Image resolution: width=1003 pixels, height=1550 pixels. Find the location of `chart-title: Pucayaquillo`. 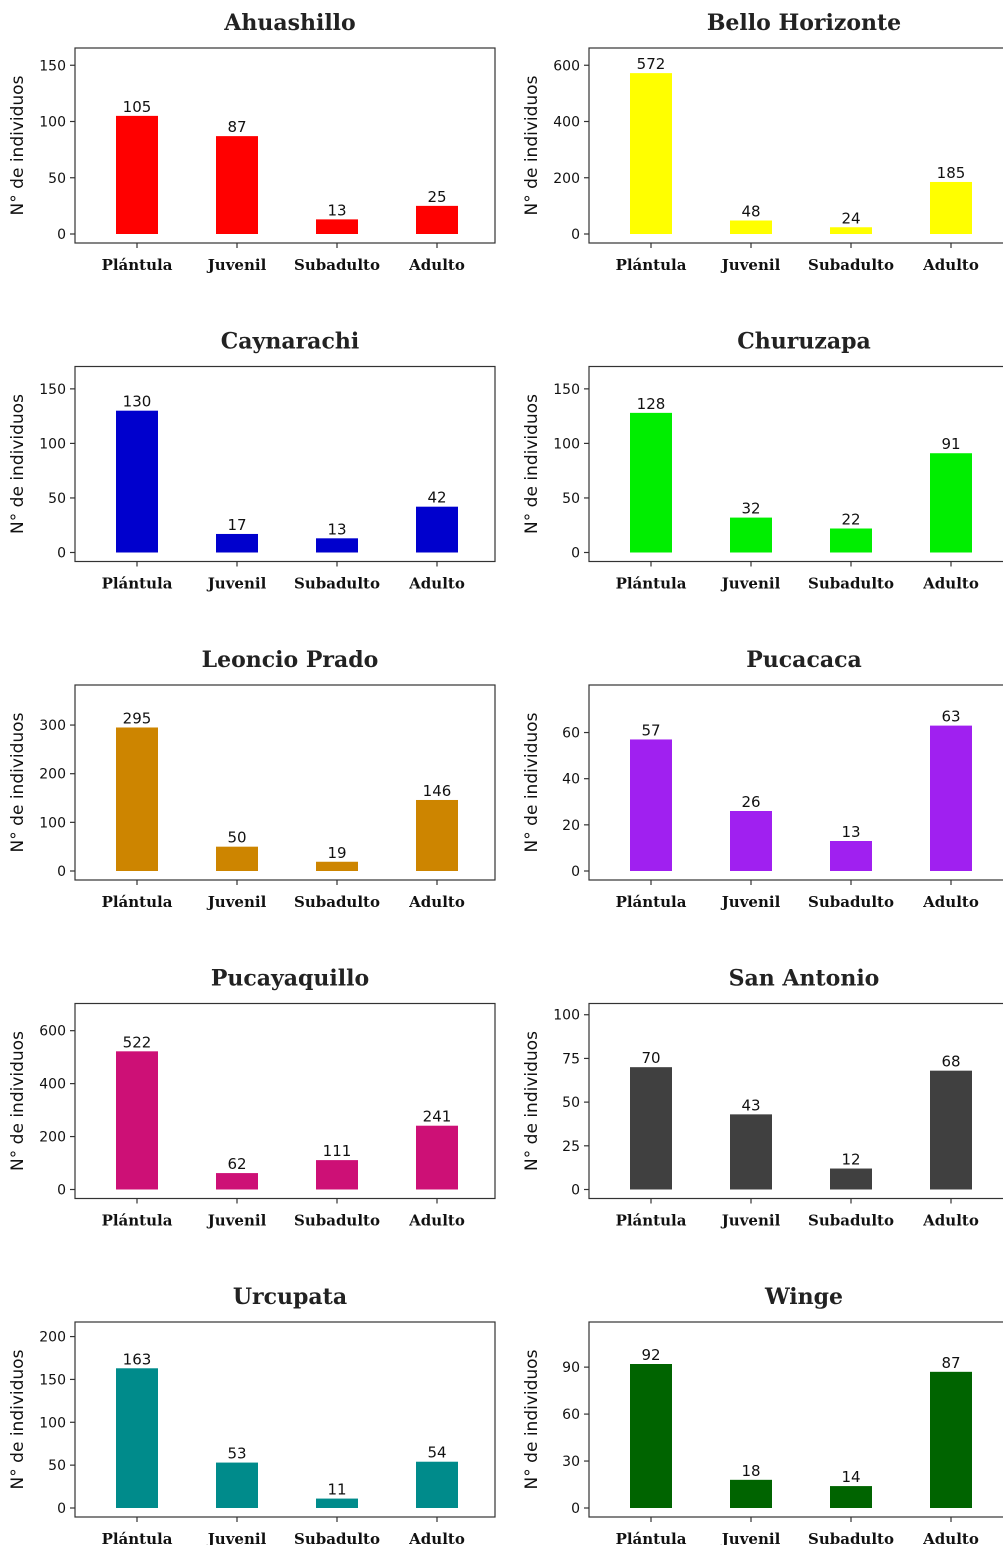

chart-title: Pucayaquillo is located at coordinates (290, 979).